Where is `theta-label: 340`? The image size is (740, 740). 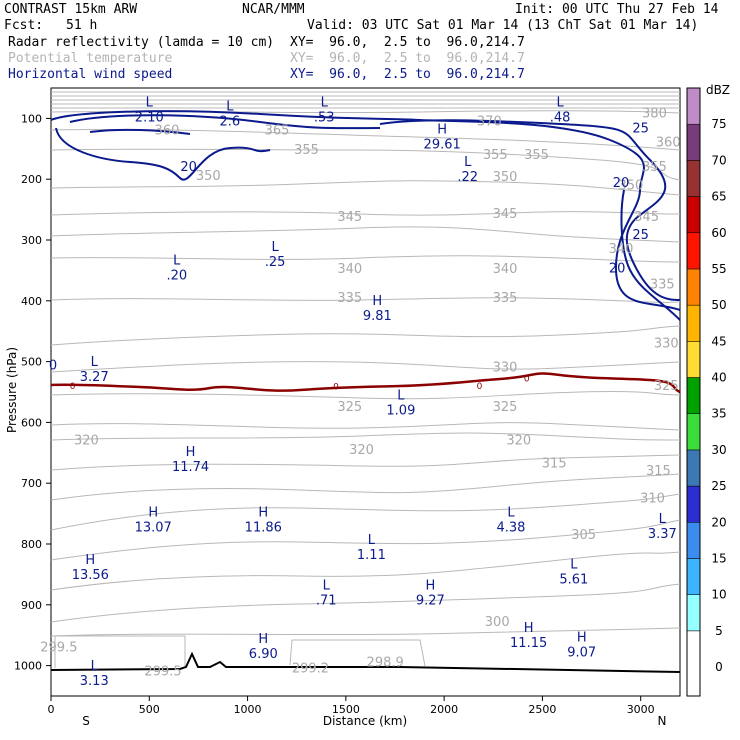 theta-label: 340 is located at coordinates (349, 269).